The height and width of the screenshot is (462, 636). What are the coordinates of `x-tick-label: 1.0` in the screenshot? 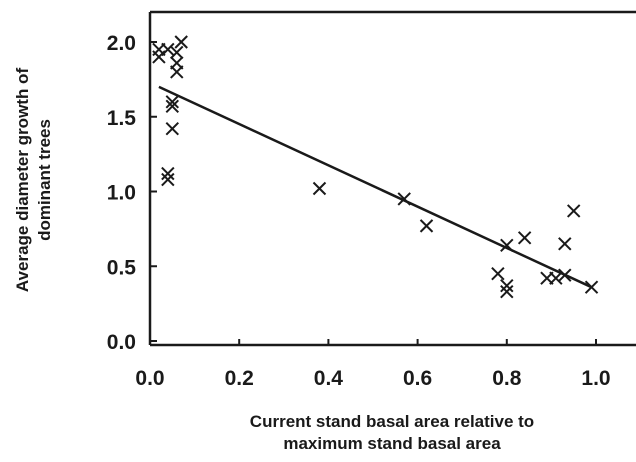 It's located at (595, 378).